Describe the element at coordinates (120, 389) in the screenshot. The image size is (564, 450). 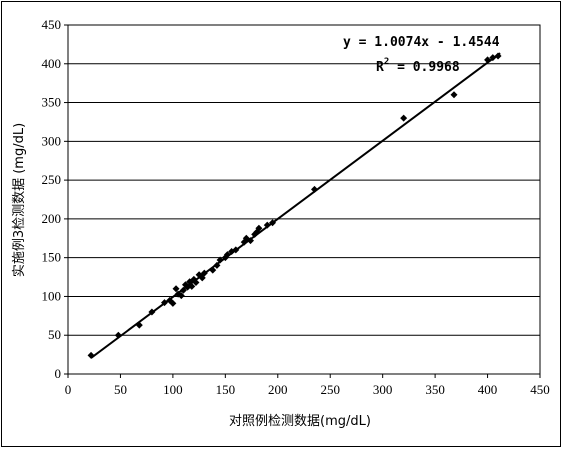
I see `x-tick-label: 50` at that location.